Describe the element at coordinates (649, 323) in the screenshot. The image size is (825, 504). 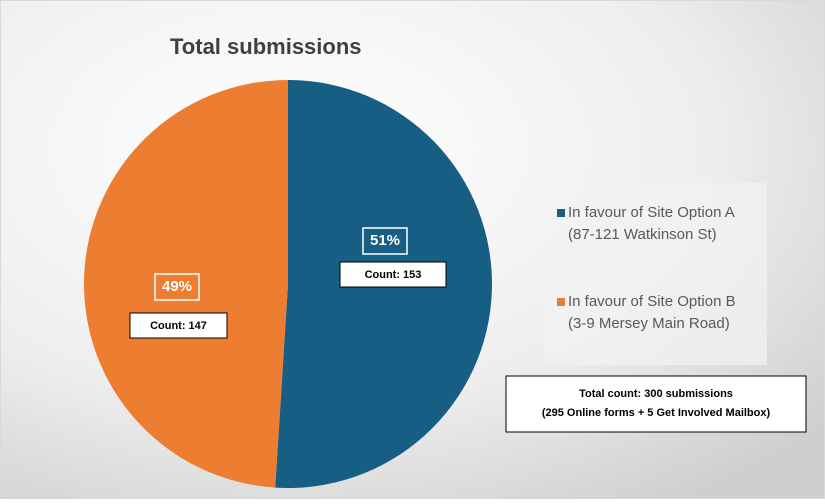
I see `legend-label: (3-9 Mersey Main Road)` at that location.